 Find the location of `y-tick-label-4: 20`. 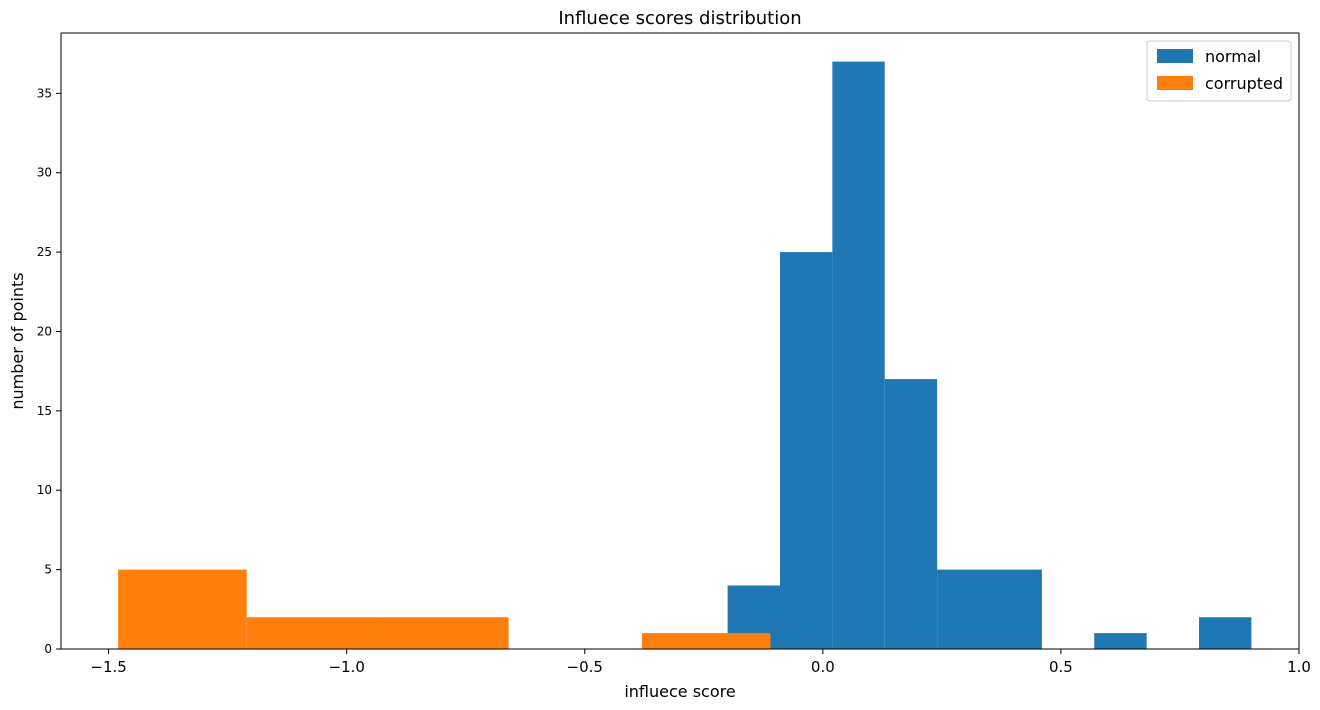

y-tick-label-4: 20 is located at coordinates (44, 331).